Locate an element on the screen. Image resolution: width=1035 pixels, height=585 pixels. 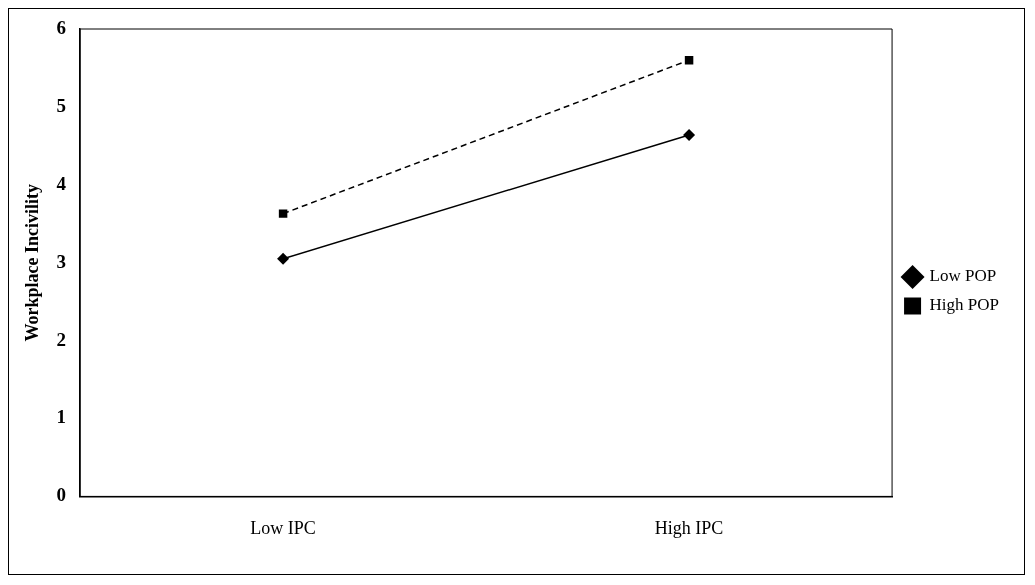
y-tick-label: 3 is located at coordinates (61, 261).